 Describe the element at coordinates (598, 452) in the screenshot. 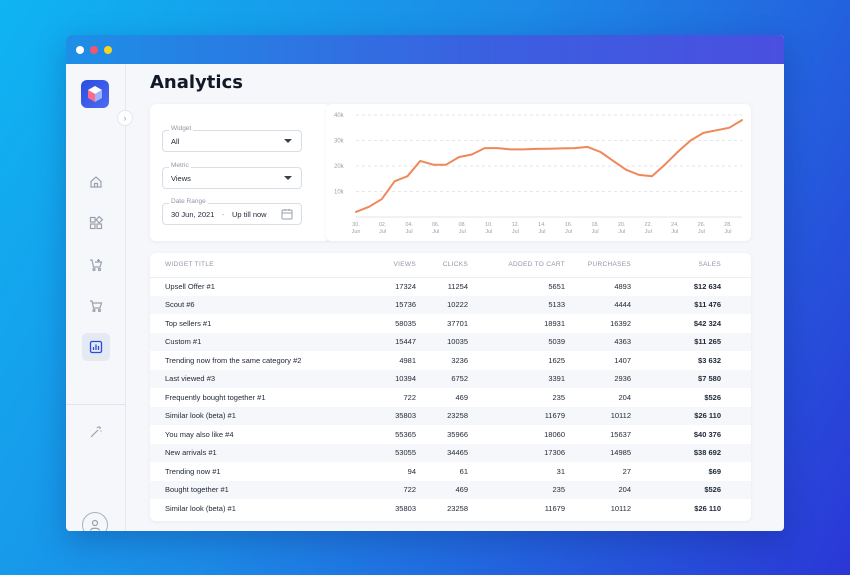

I see `cell-purchases: 14985` at that location.